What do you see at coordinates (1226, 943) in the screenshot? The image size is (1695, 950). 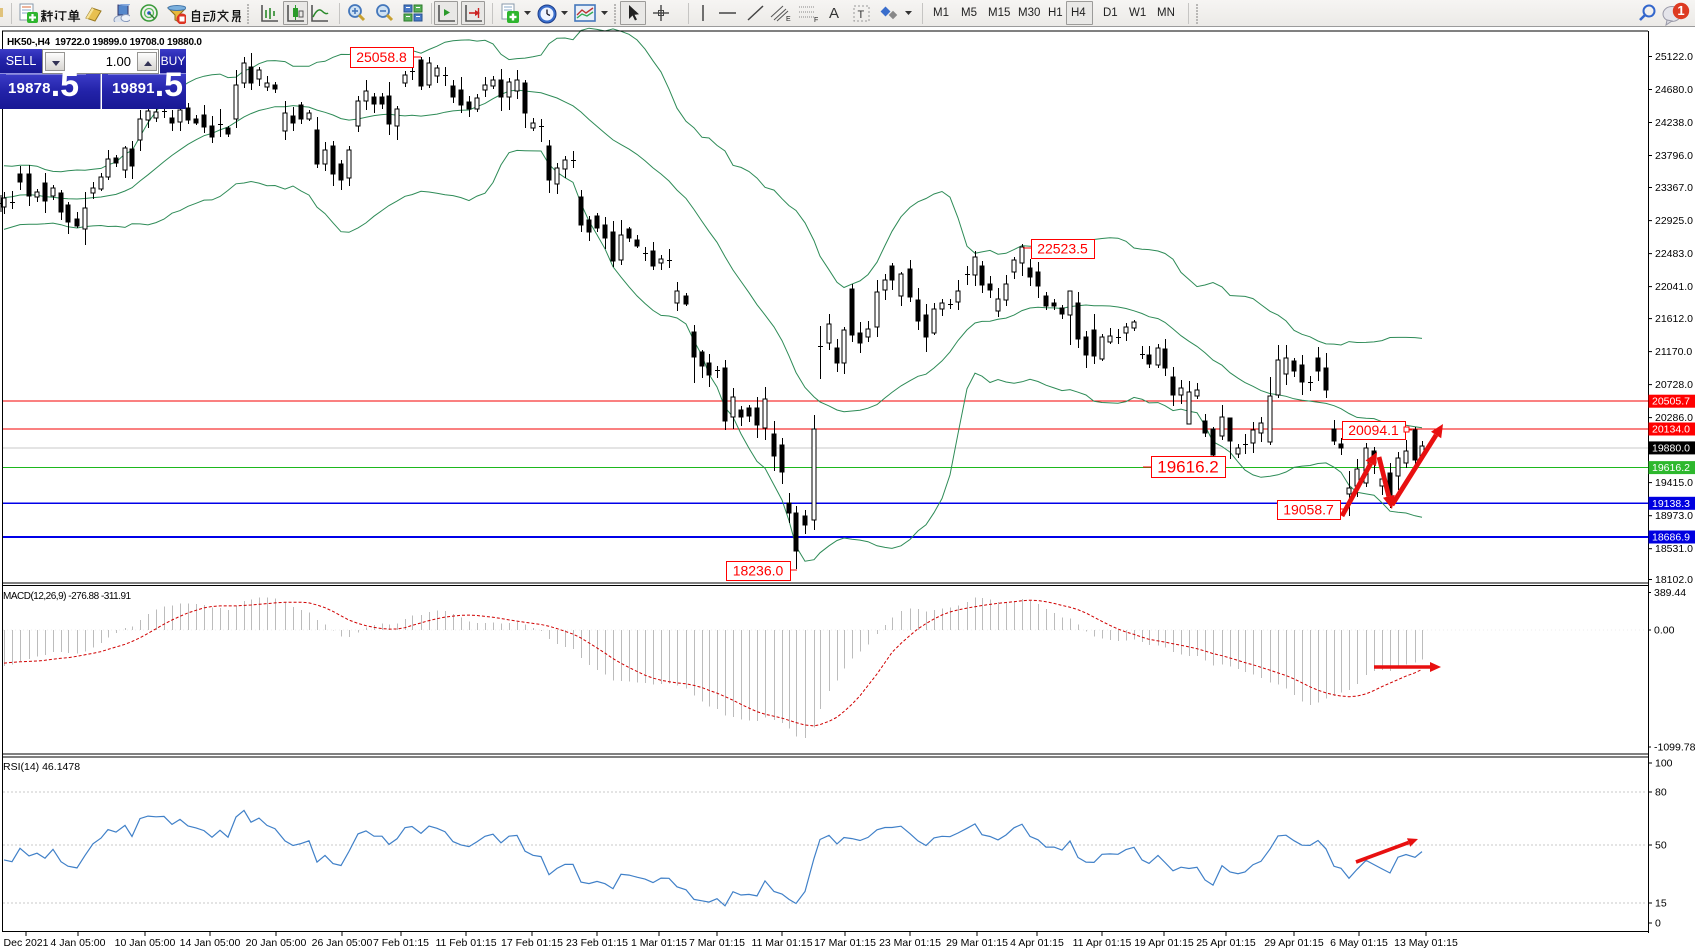 I see `svg-text: 25 Apr 01:15` at bounding box center [1226, 943].